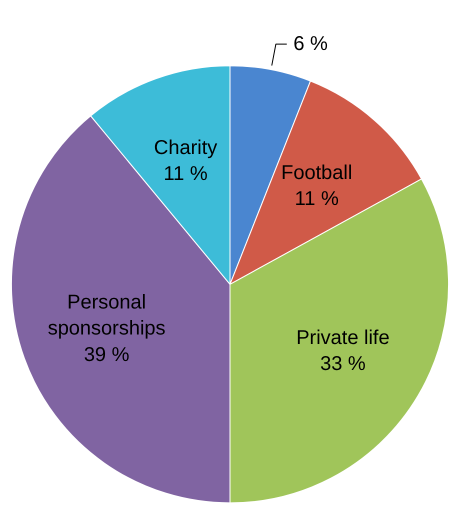 Image resolution: width=459 pixels, height=513 pixels. I want to click on slice-label: Private life, so click(343, 337).